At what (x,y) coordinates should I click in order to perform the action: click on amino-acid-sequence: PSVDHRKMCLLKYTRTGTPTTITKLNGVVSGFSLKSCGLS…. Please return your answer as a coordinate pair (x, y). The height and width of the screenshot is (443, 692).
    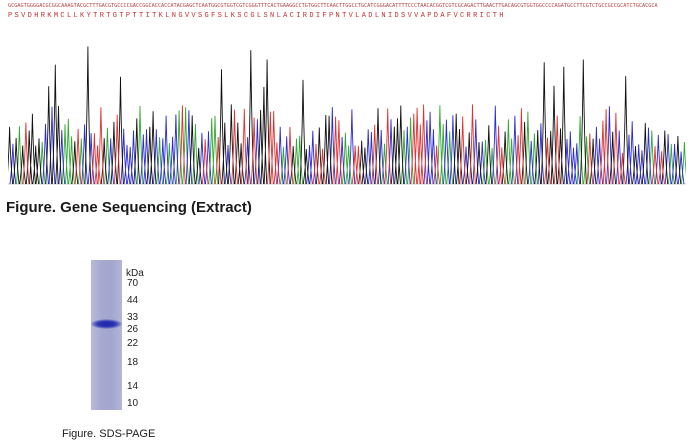
    Looking at the image, I should click on (257, 16).